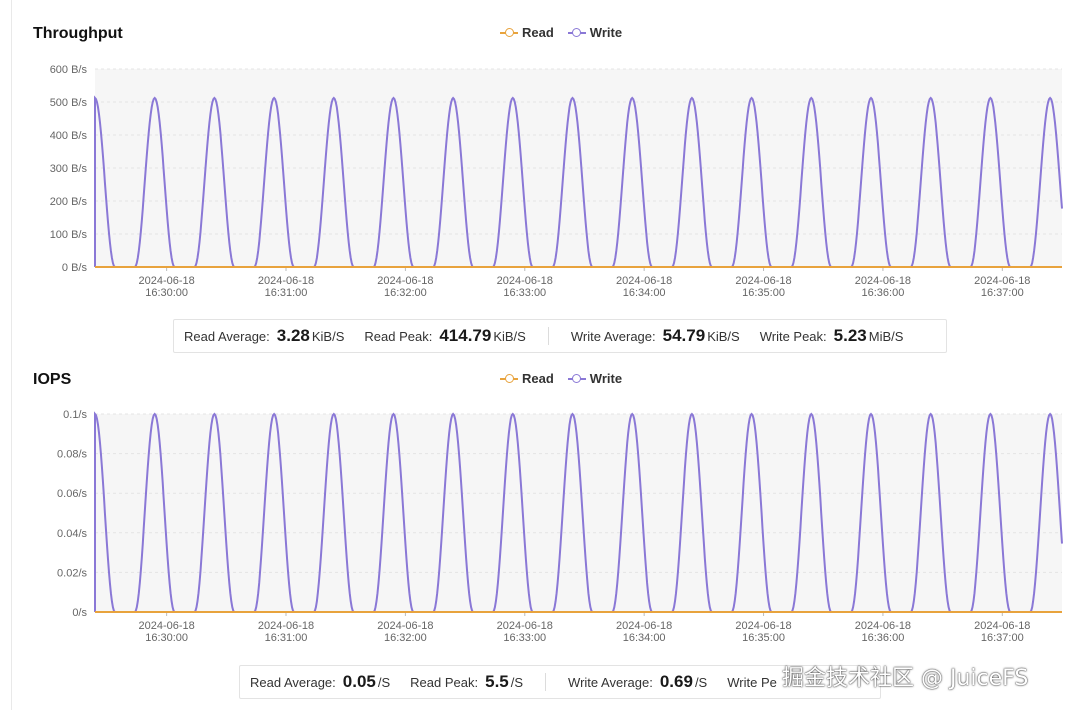 This screenshot has width=1082, height=710. Describe the element at coordinates (793, 336) in the screenshot. I see `write-peak-label: Write Peak:` at that location.